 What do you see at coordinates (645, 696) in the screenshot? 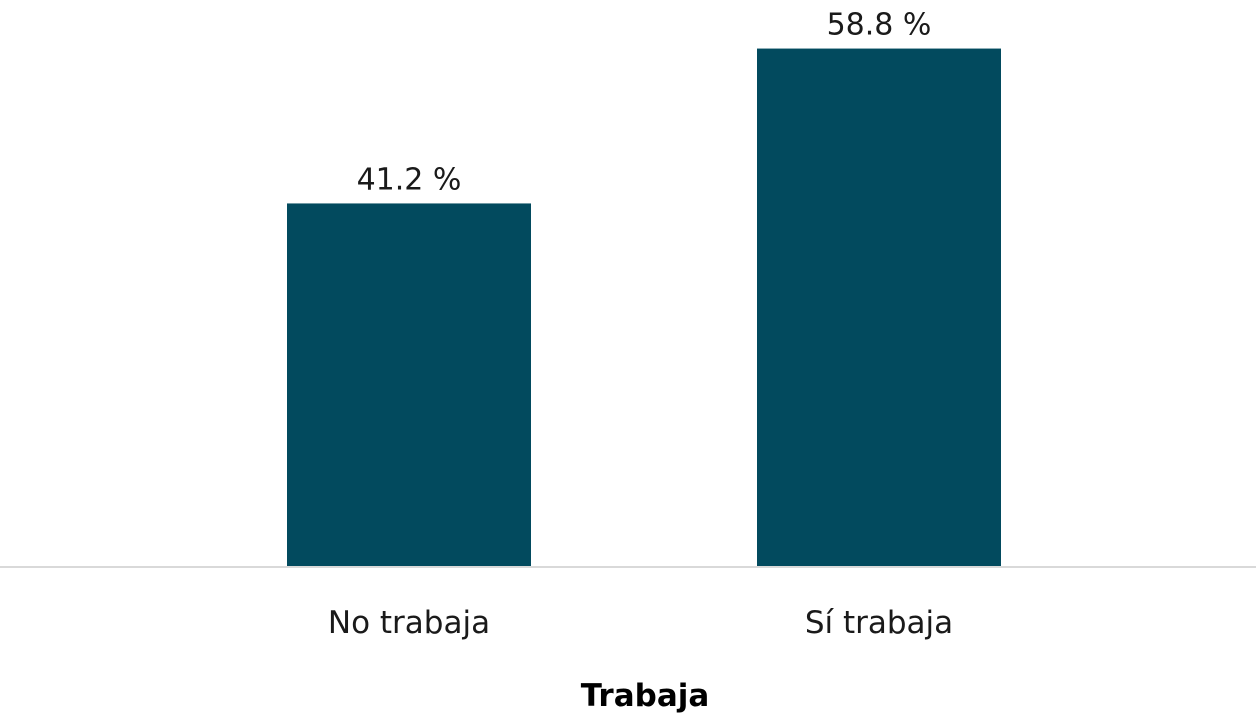
I see `x-axis-title: Trabaja` at bounding box center [645, 696].